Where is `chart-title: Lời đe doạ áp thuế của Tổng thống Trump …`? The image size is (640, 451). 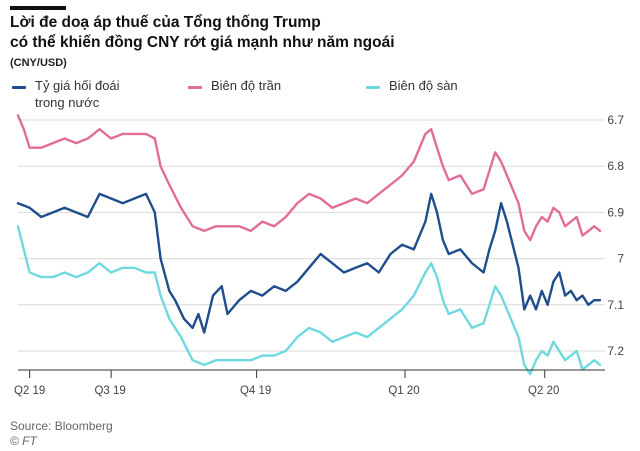
chart-title: Lời đe doạ áp thuế của Tổng thống Trump … is located at coordinates (202, 33).